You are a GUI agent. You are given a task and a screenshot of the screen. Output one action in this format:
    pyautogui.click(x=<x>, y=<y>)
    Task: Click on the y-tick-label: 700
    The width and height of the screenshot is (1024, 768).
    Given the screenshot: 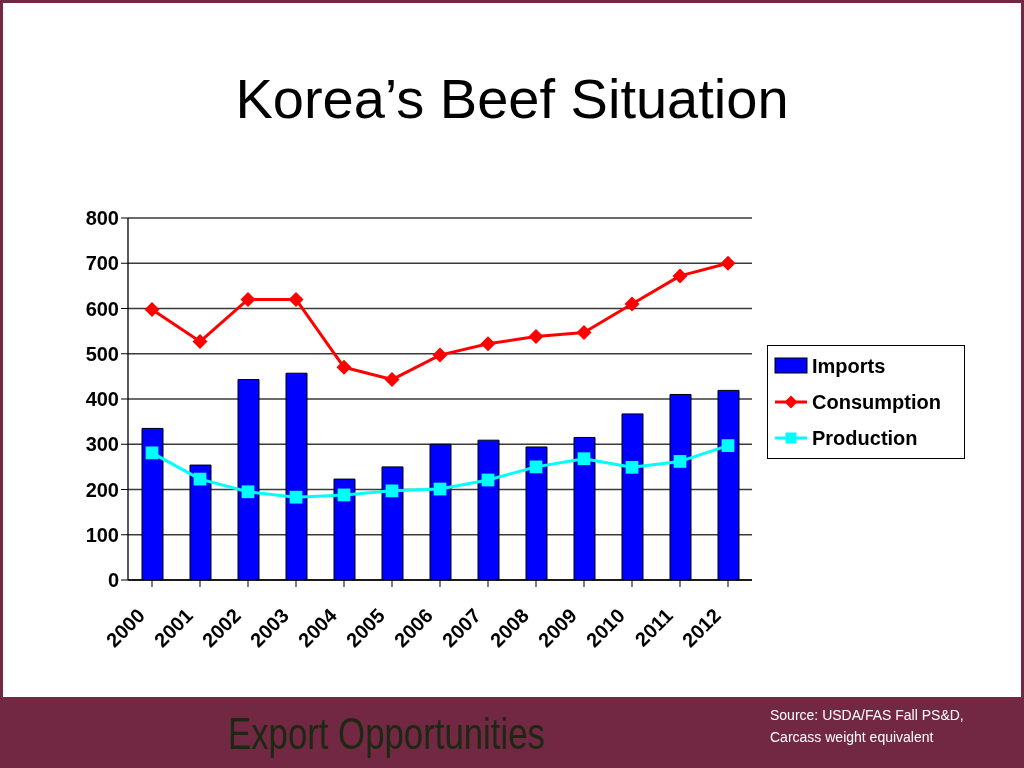 What is the action you would take?
    pyautogui.click(x=102, y=263)
    